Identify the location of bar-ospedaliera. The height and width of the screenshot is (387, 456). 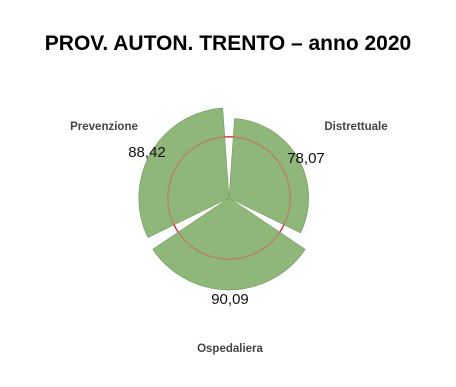
(229, 244).